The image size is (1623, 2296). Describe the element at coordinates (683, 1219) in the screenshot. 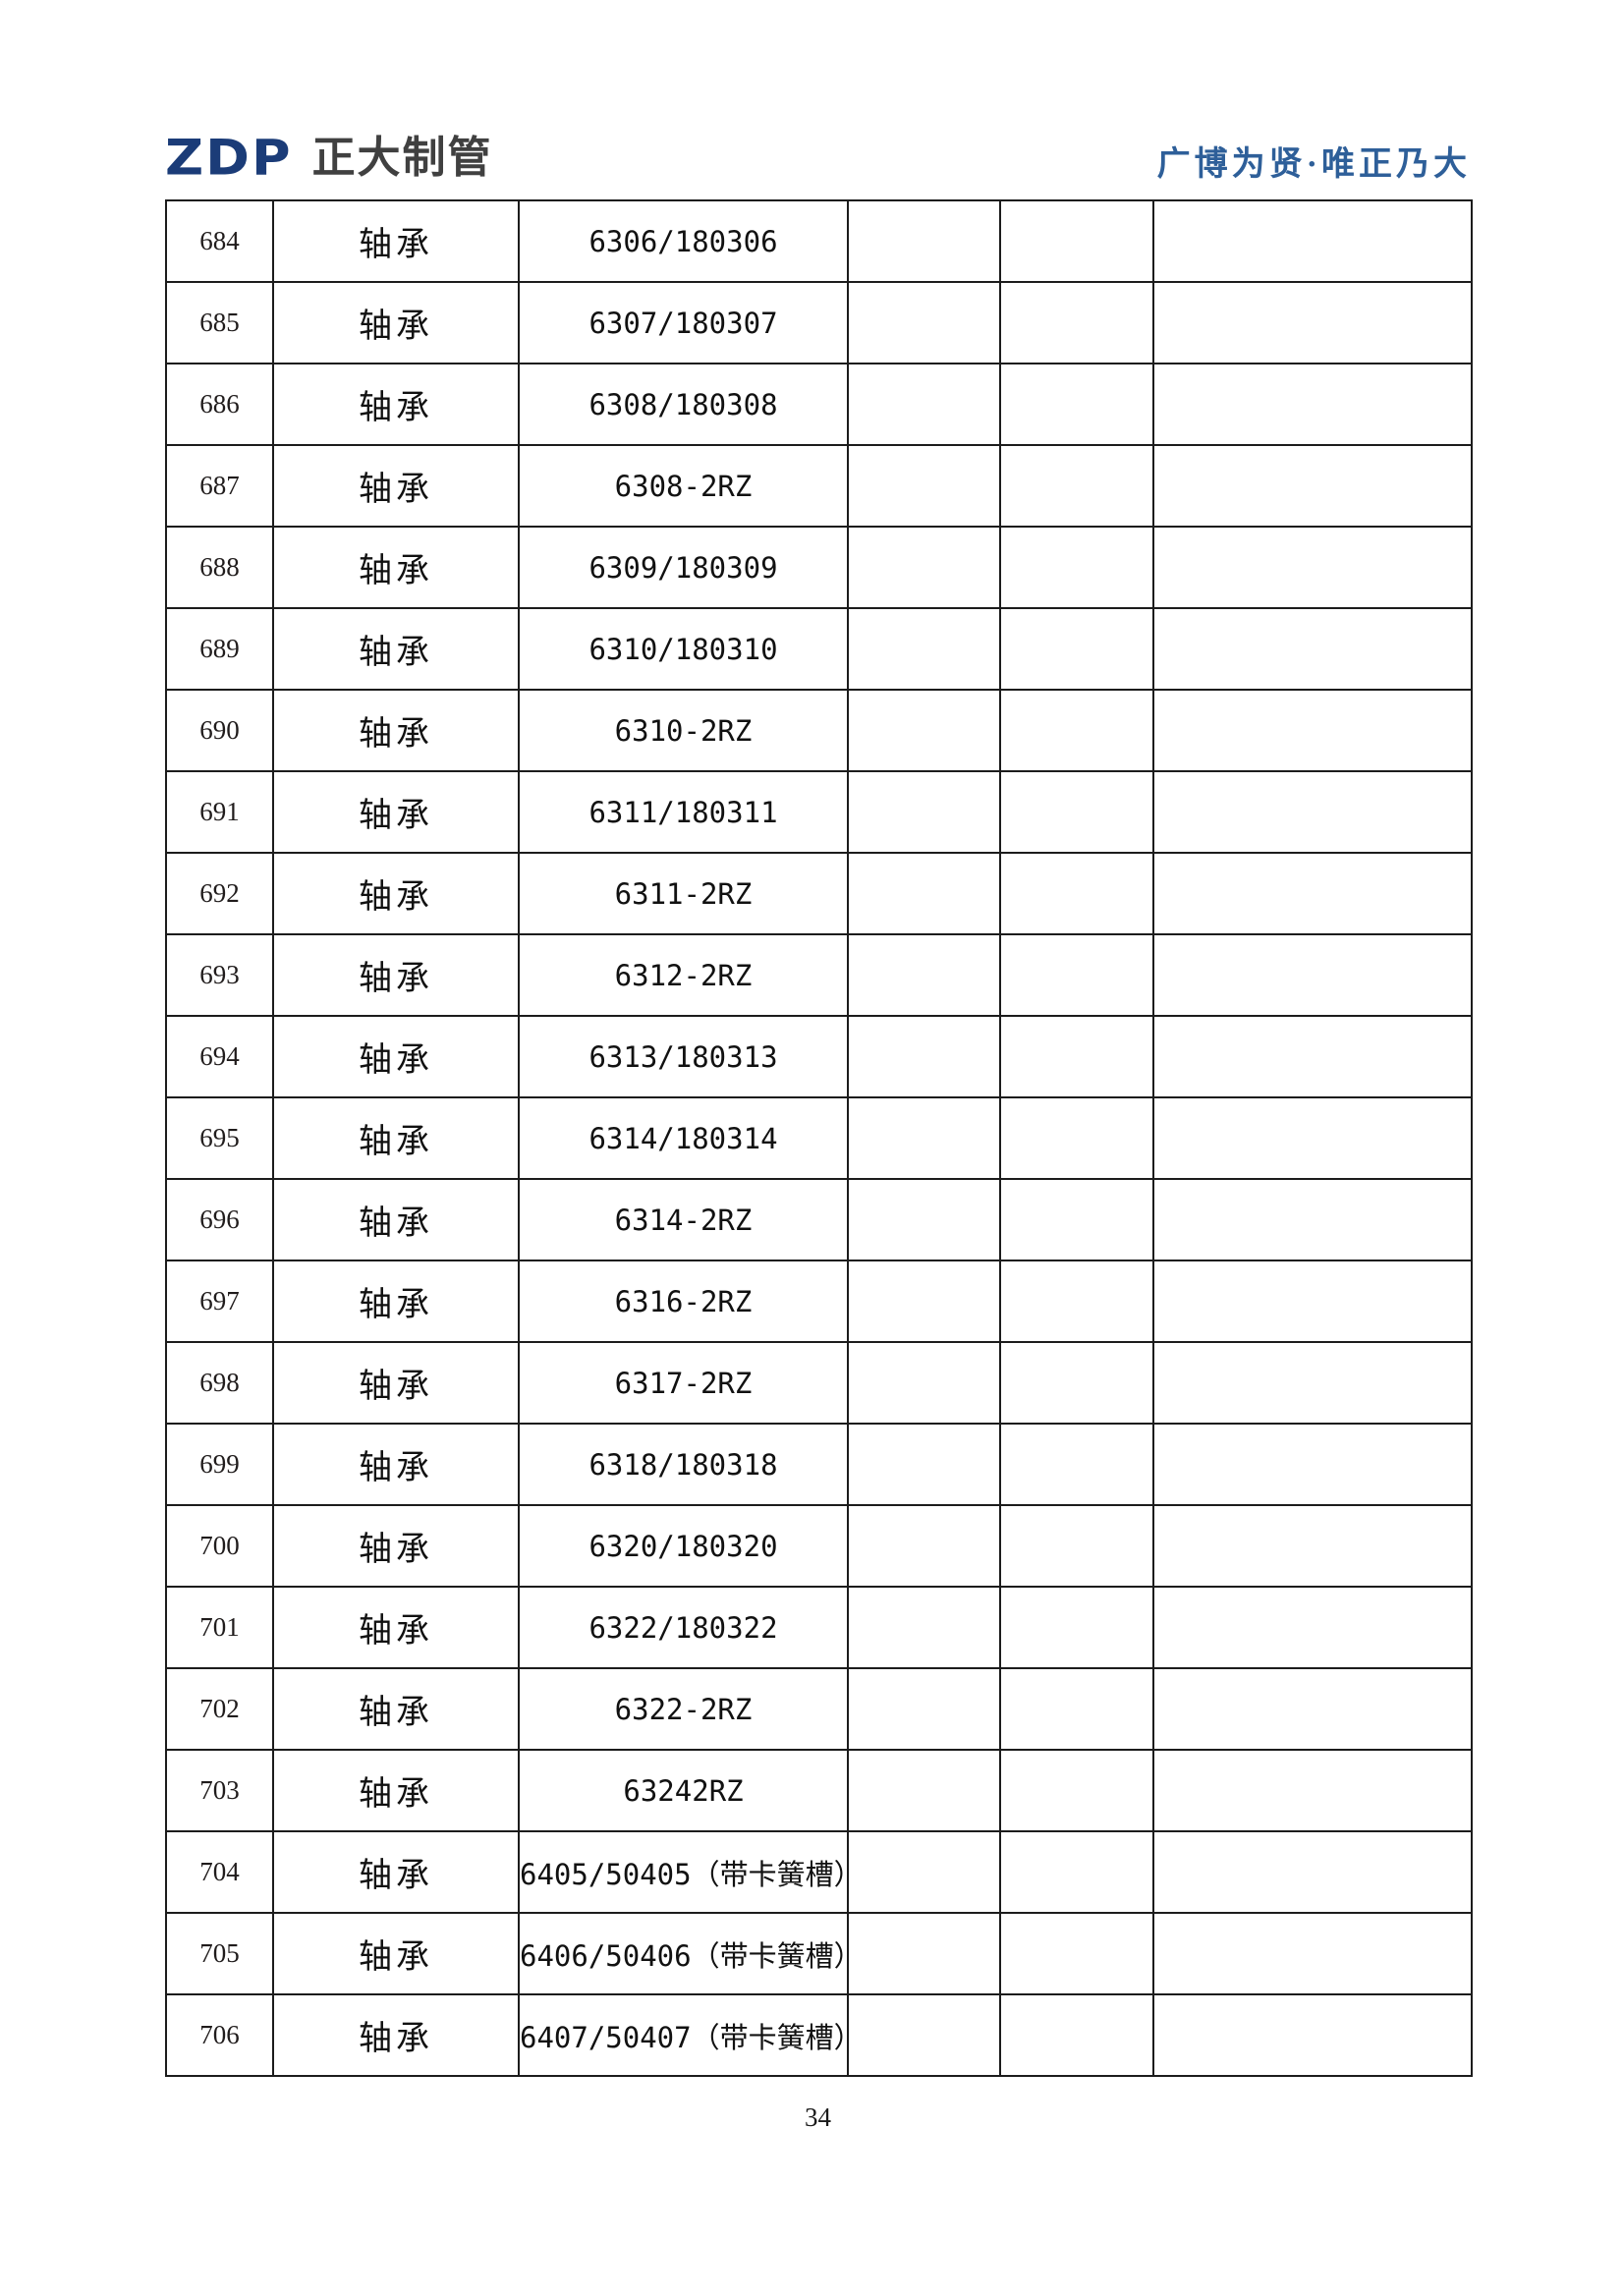

I see `part-model-cell: 6314-2RZ` at that location.